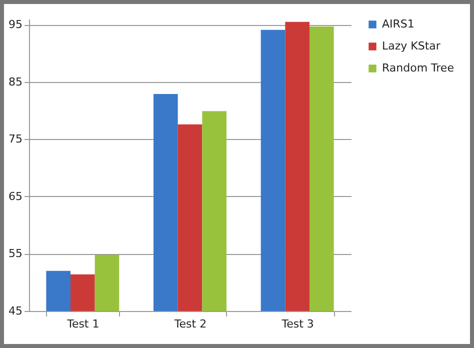 The height and width of the screenshot is (348, 474). What do you see at coordinates (15, 196) in the screenshot?
I see `y-tick-label: 65` at bounding box center [15, 196].